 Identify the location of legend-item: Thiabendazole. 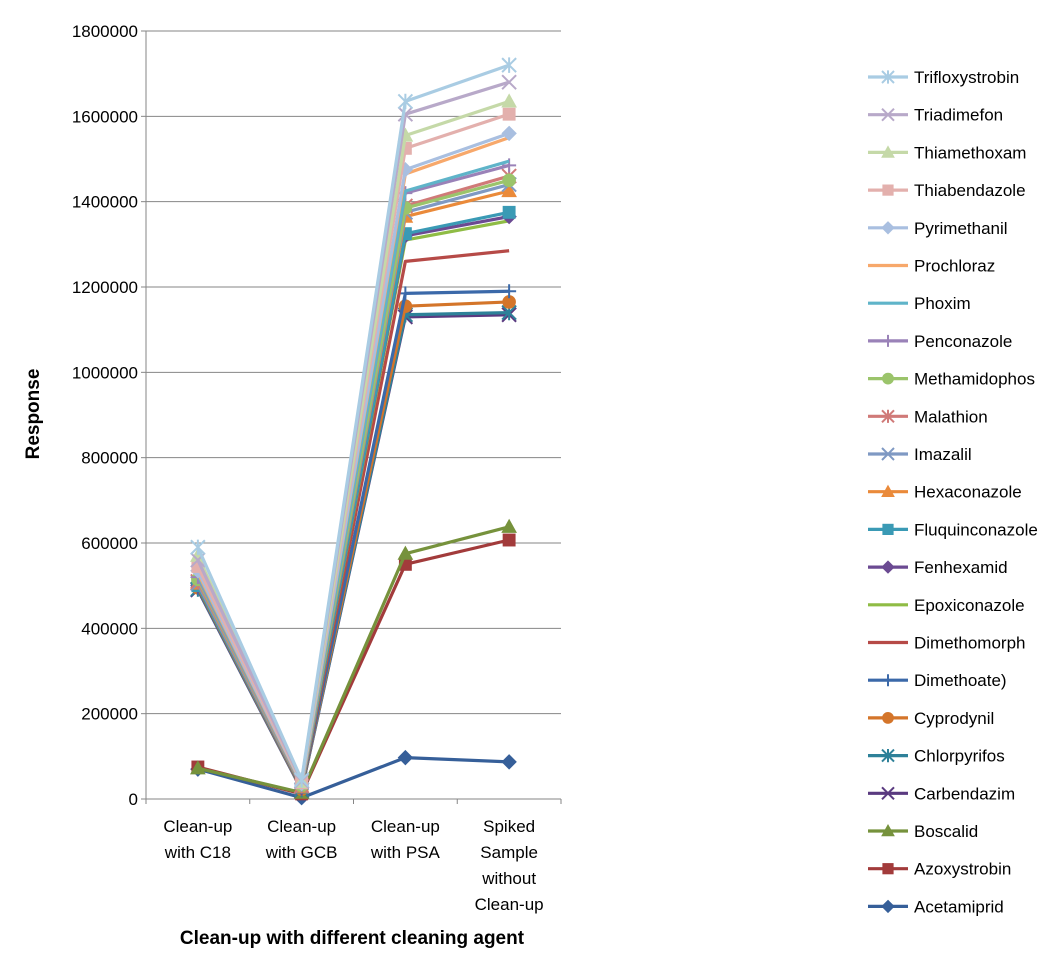
(947, 190).